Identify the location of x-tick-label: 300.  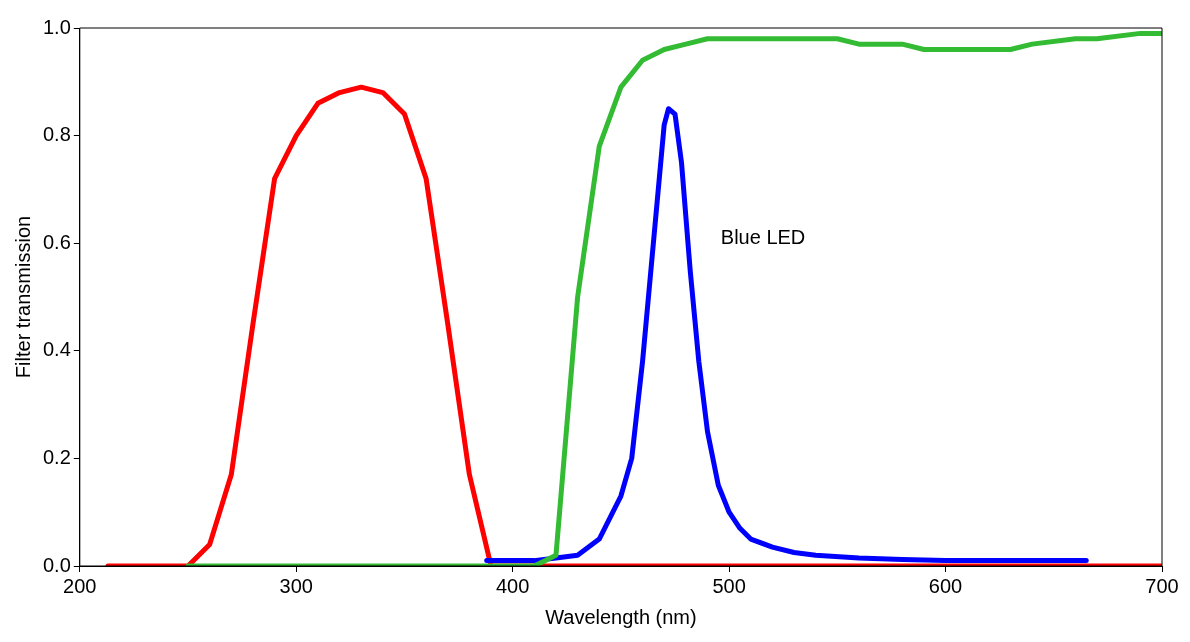
(296, 585).